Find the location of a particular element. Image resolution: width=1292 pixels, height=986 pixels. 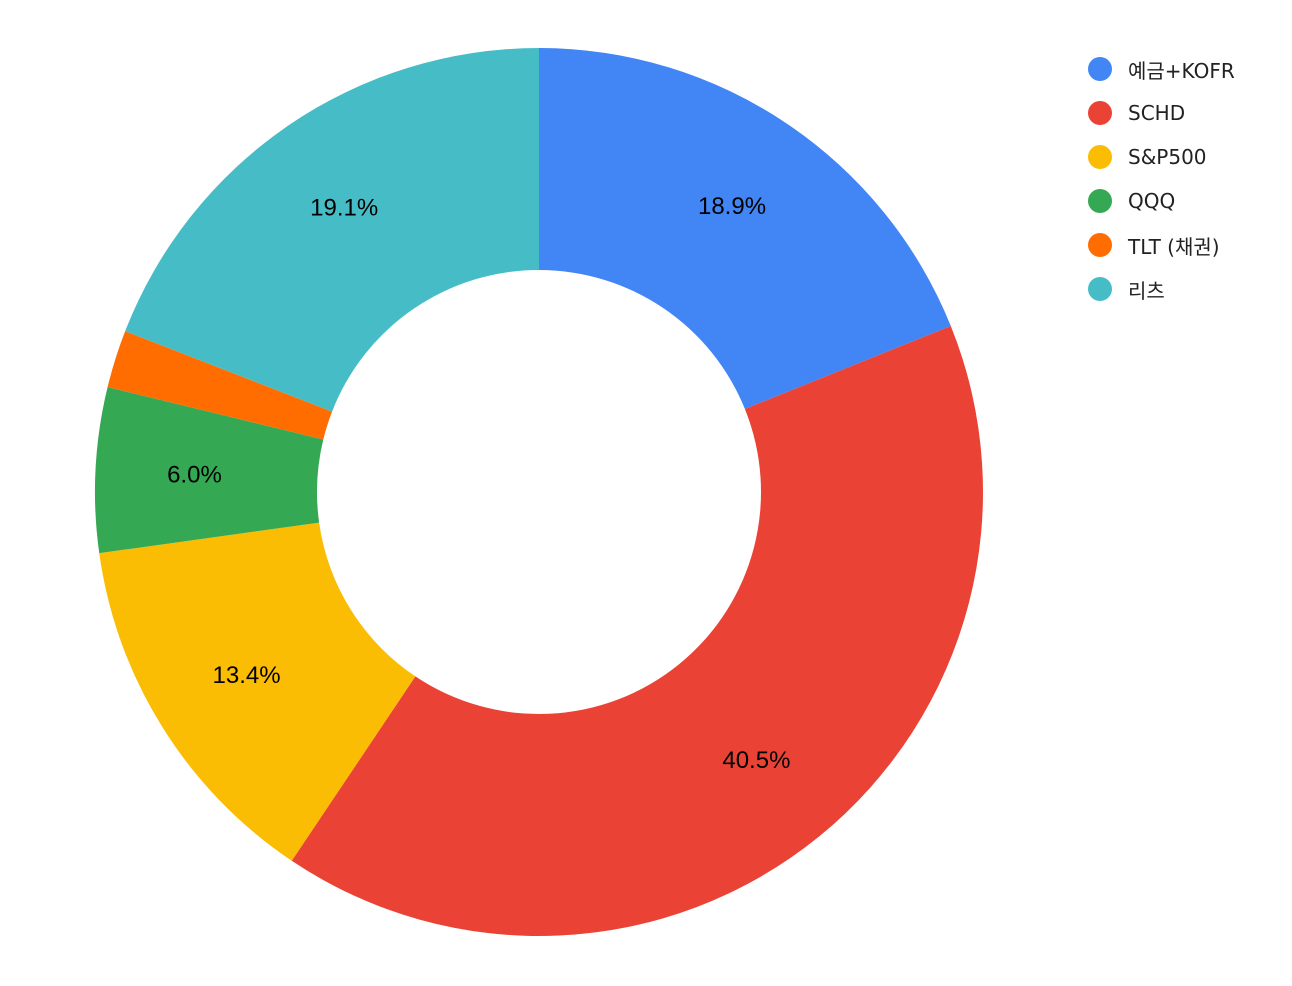

legend-label: TLT (채권) is located at coordinates (1174, 246).